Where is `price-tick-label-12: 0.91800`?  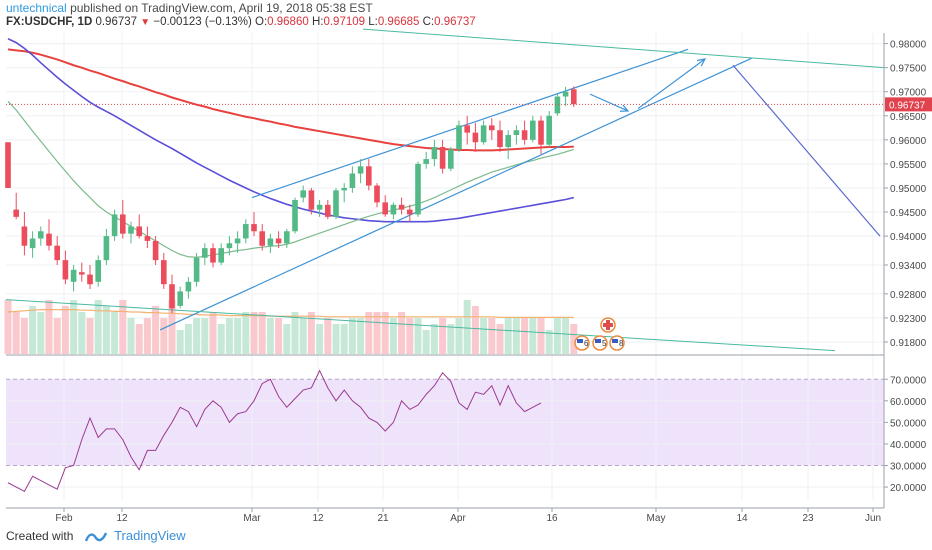
price-tick-label-12: 0.91800 is located at coordinates (908, 343).